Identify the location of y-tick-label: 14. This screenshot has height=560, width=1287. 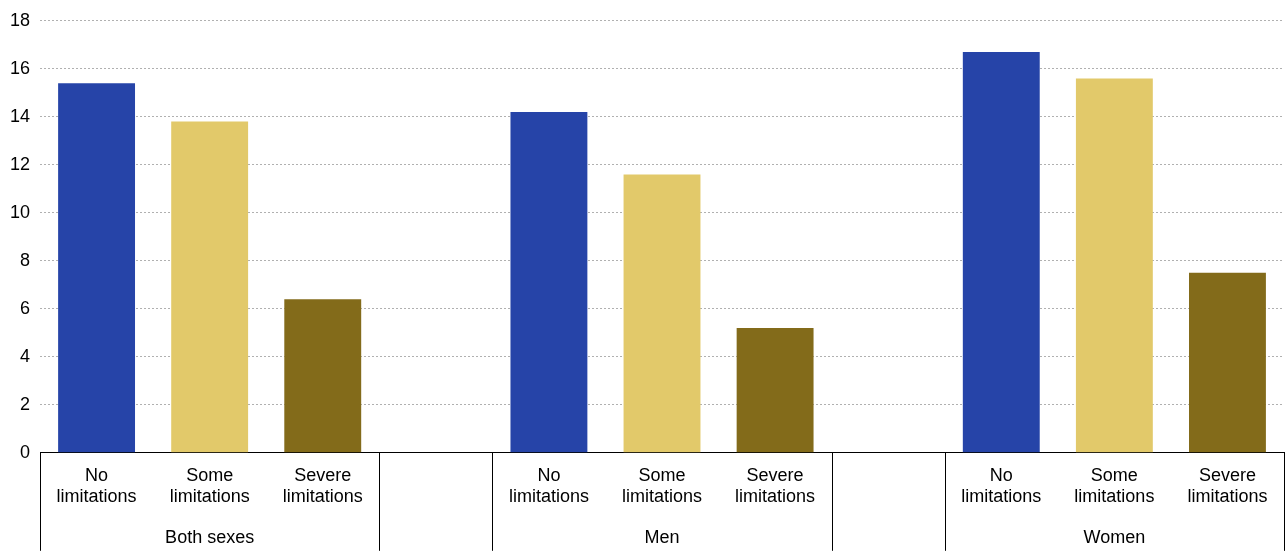
(20, 115).